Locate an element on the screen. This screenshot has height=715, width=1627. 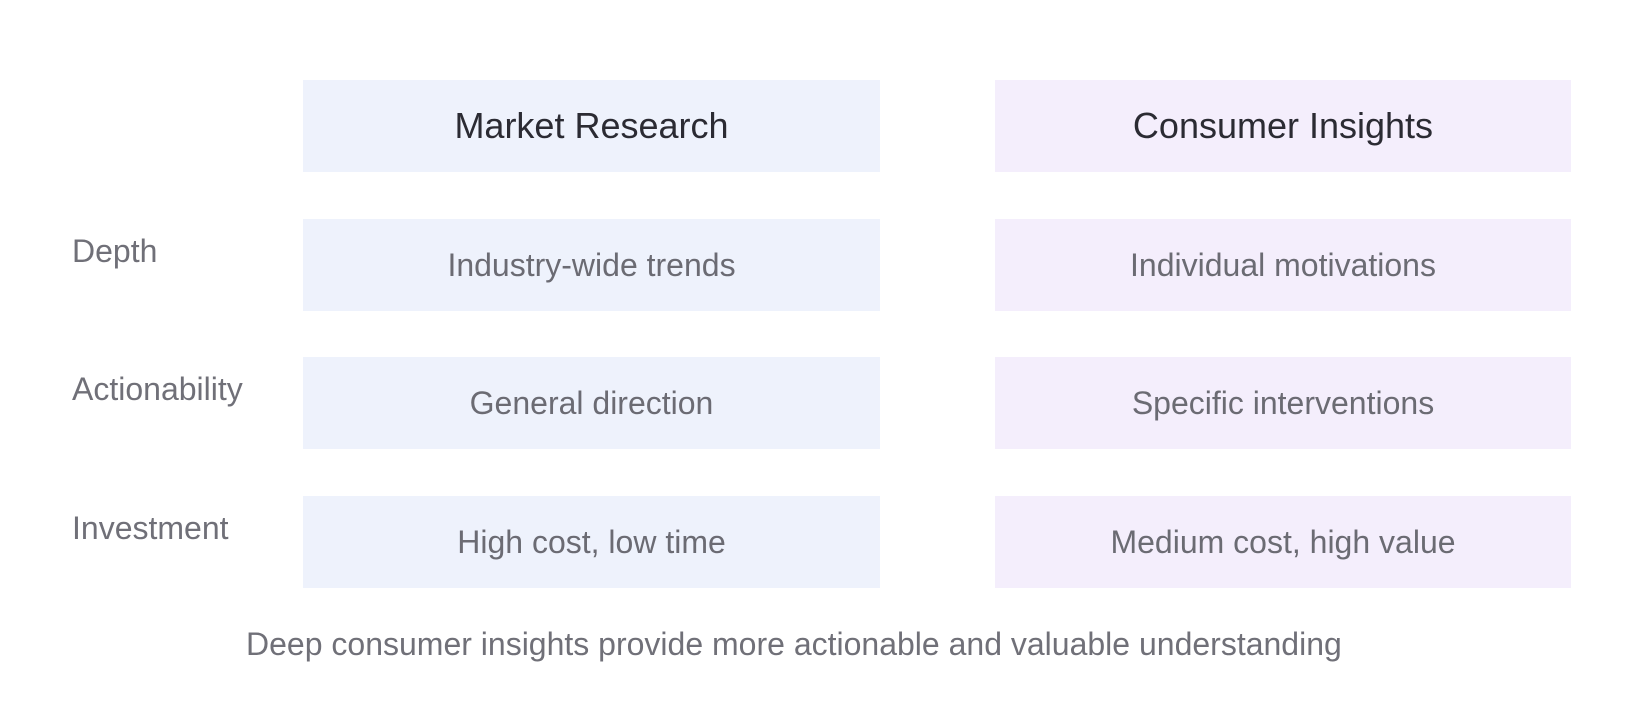
consumer-insights-header: Consumer Insights is located at coordinates (1283, 126).